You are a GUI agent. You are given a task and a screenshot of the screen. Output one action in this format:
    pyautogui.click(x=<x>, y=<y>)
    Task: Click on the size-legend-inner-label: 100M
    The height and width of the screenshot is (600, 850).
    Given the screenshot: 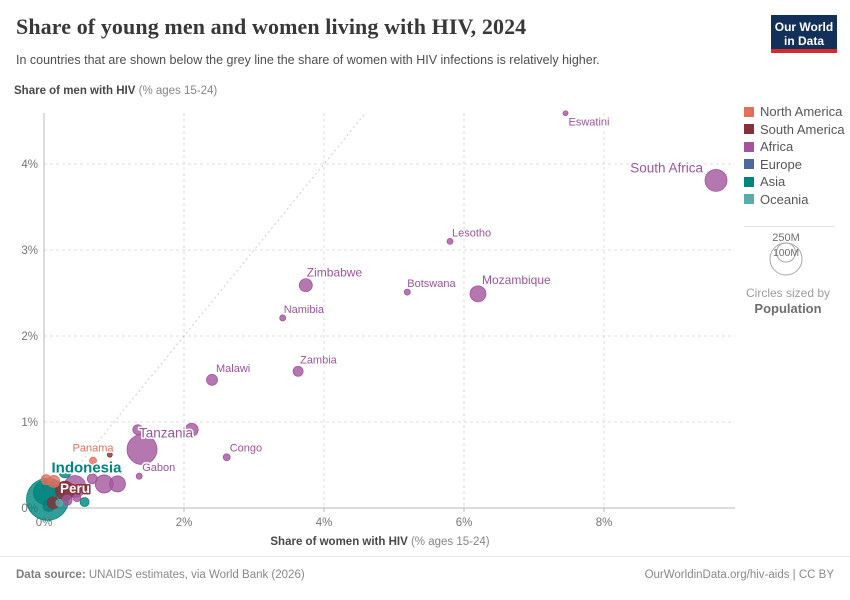 What is the action you would take?
    pyautogui.click(x=786, y=253)
    